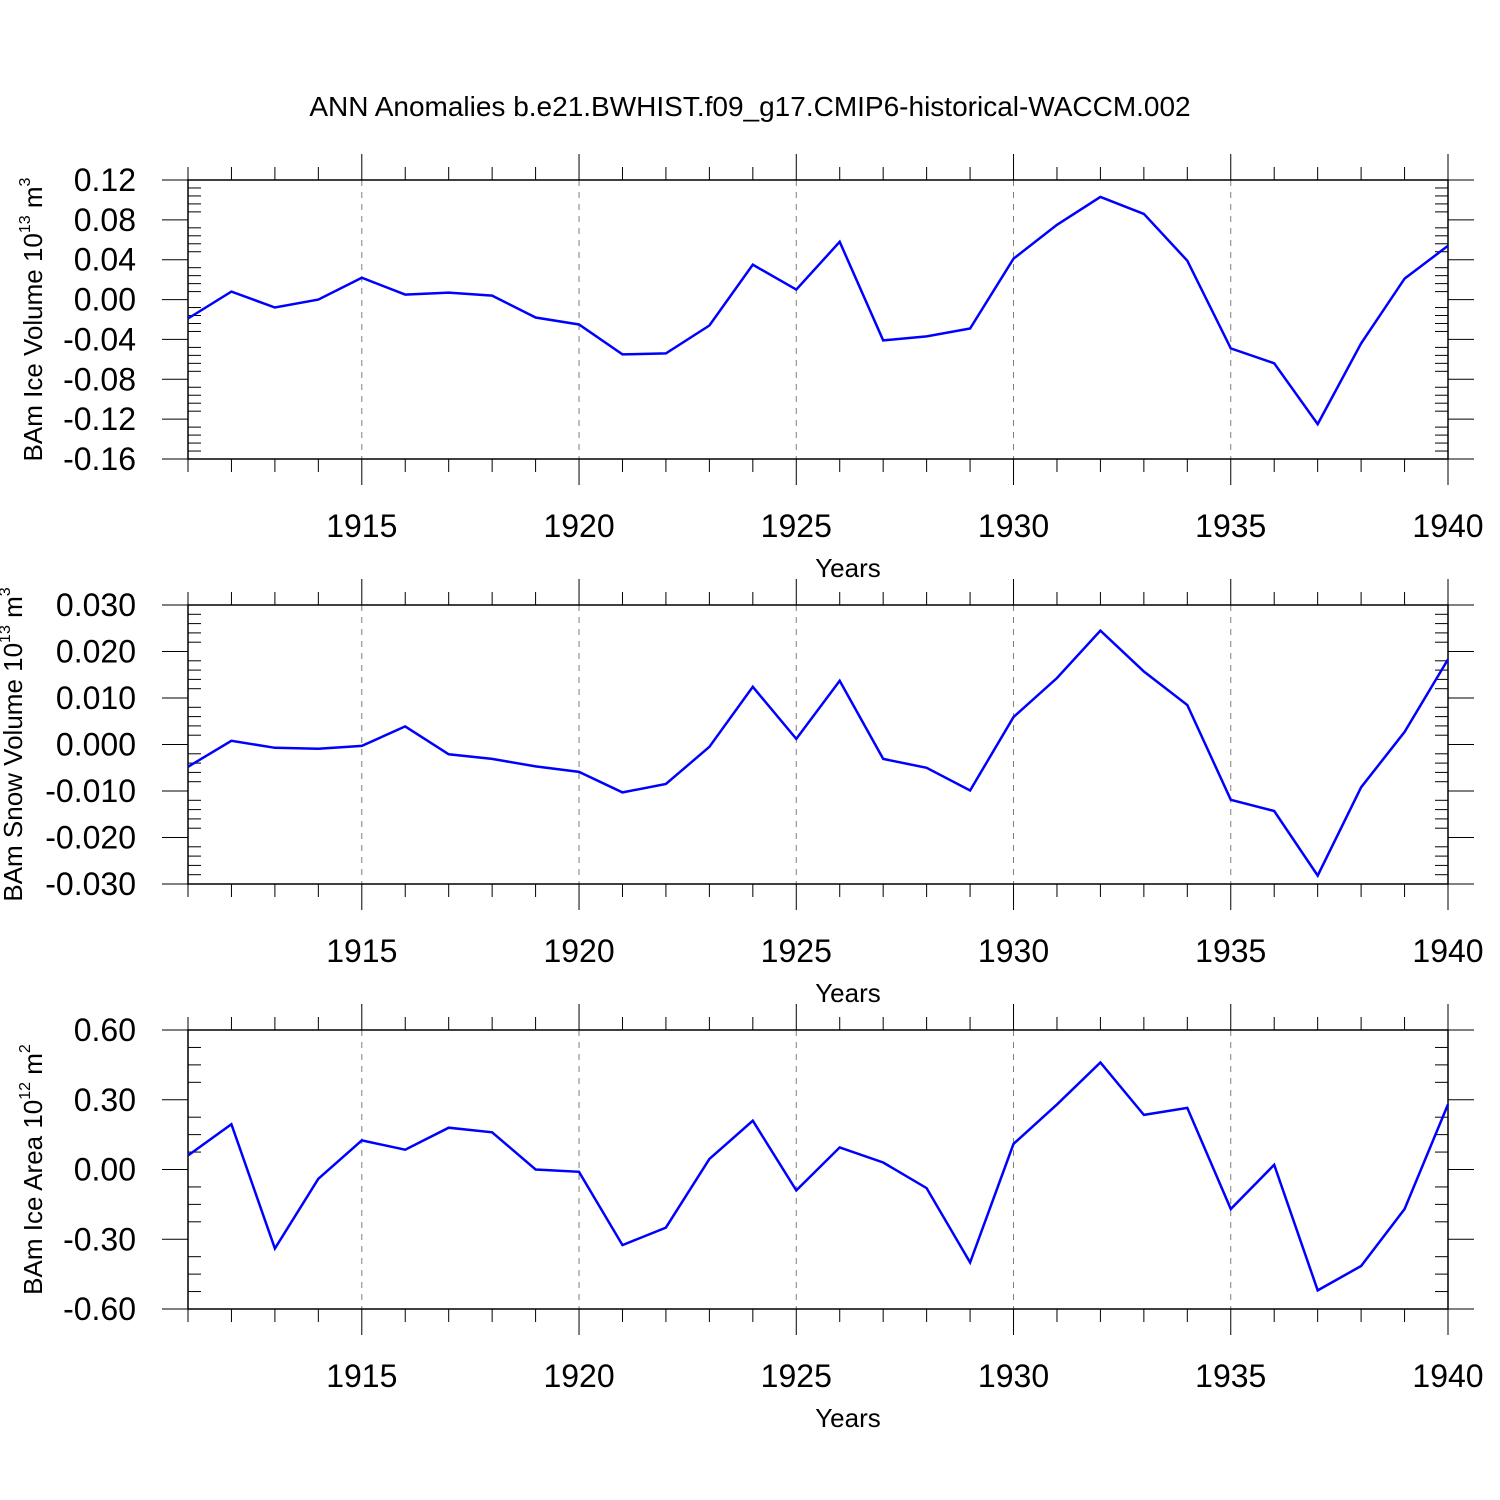  Describe the element at coordinates (25, 1091) in the screenshot. I see `y-axis-label-exponent: 12` at that location.